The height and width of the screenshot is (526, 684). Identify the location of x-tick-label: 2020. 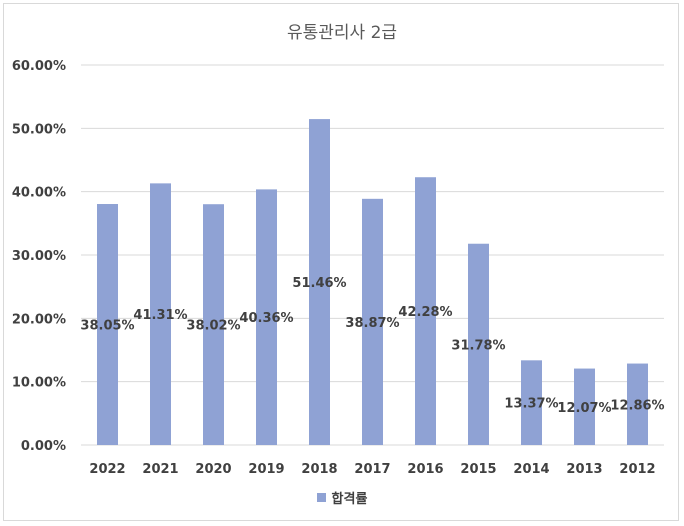
(213, 469).